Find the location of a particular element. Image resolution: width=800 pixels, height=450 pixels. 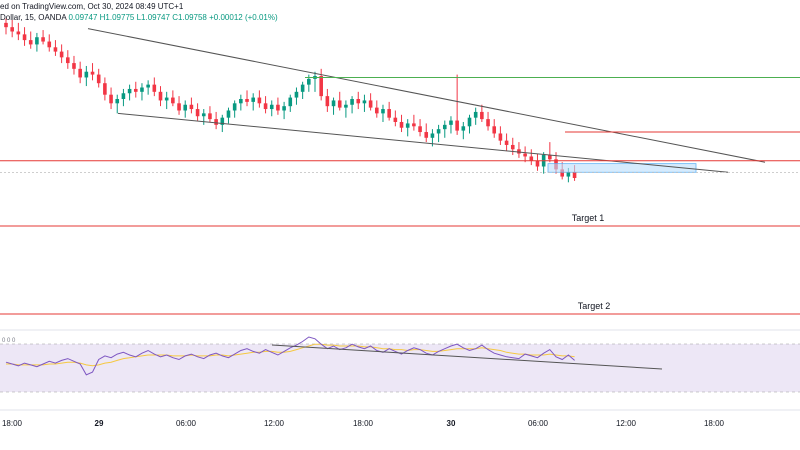

open-value: 0.09747 is located at coordinates (83, 17).